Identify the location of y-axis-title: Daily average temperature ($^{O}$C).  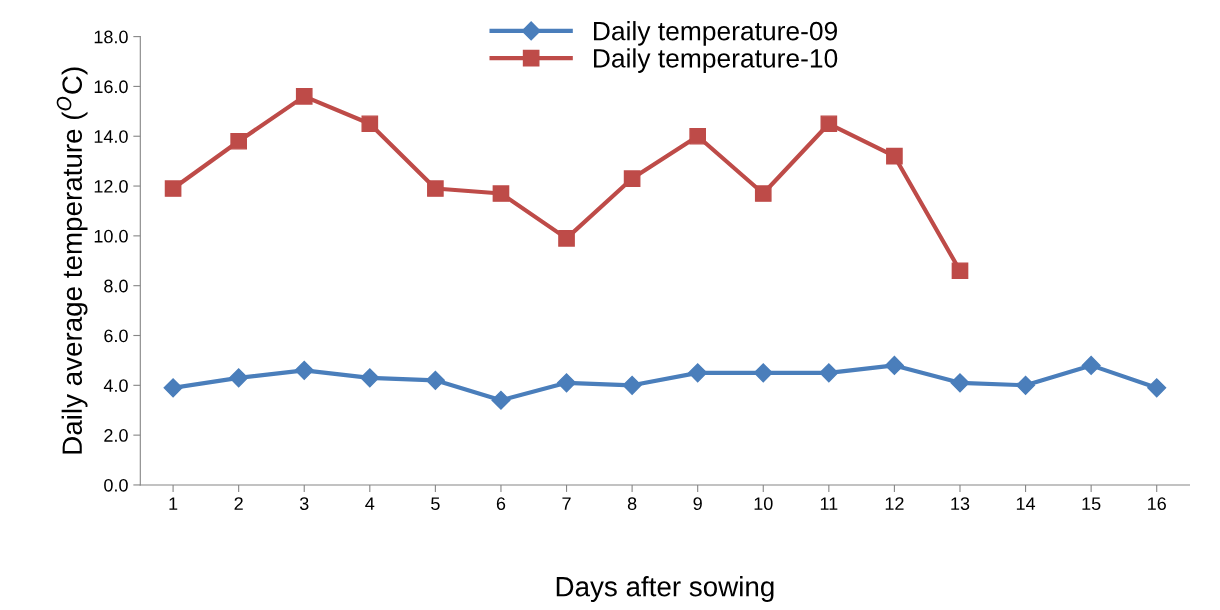
(72, 260).